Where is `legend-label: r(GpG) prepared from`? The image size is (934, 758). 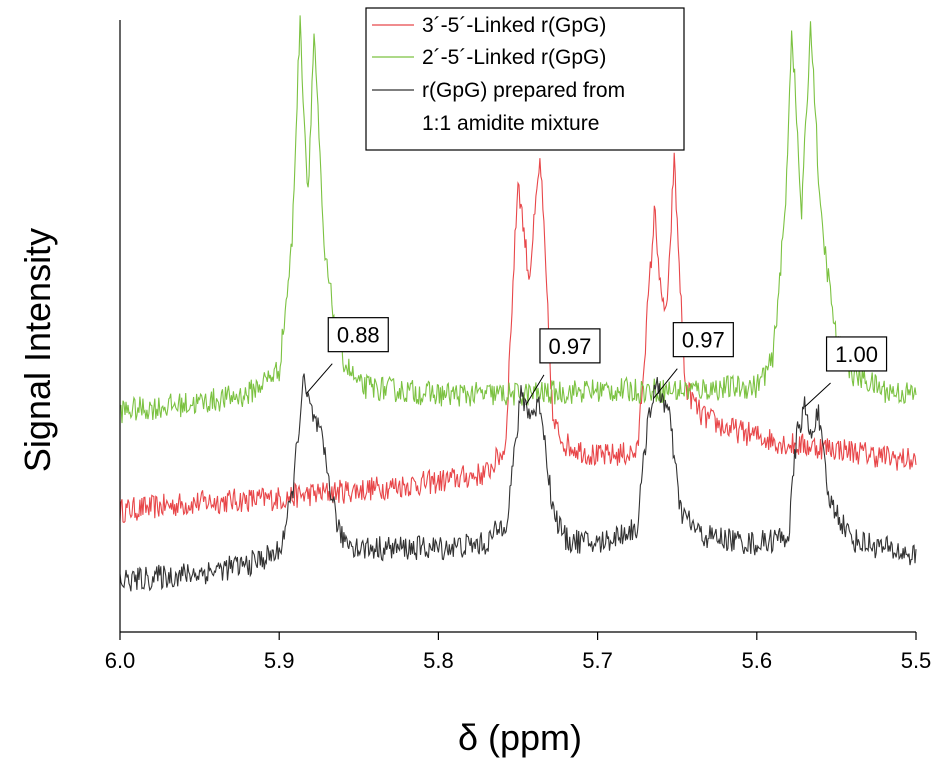 legend-label: r(GpG) prepared from is located at coordinates (523, 90).